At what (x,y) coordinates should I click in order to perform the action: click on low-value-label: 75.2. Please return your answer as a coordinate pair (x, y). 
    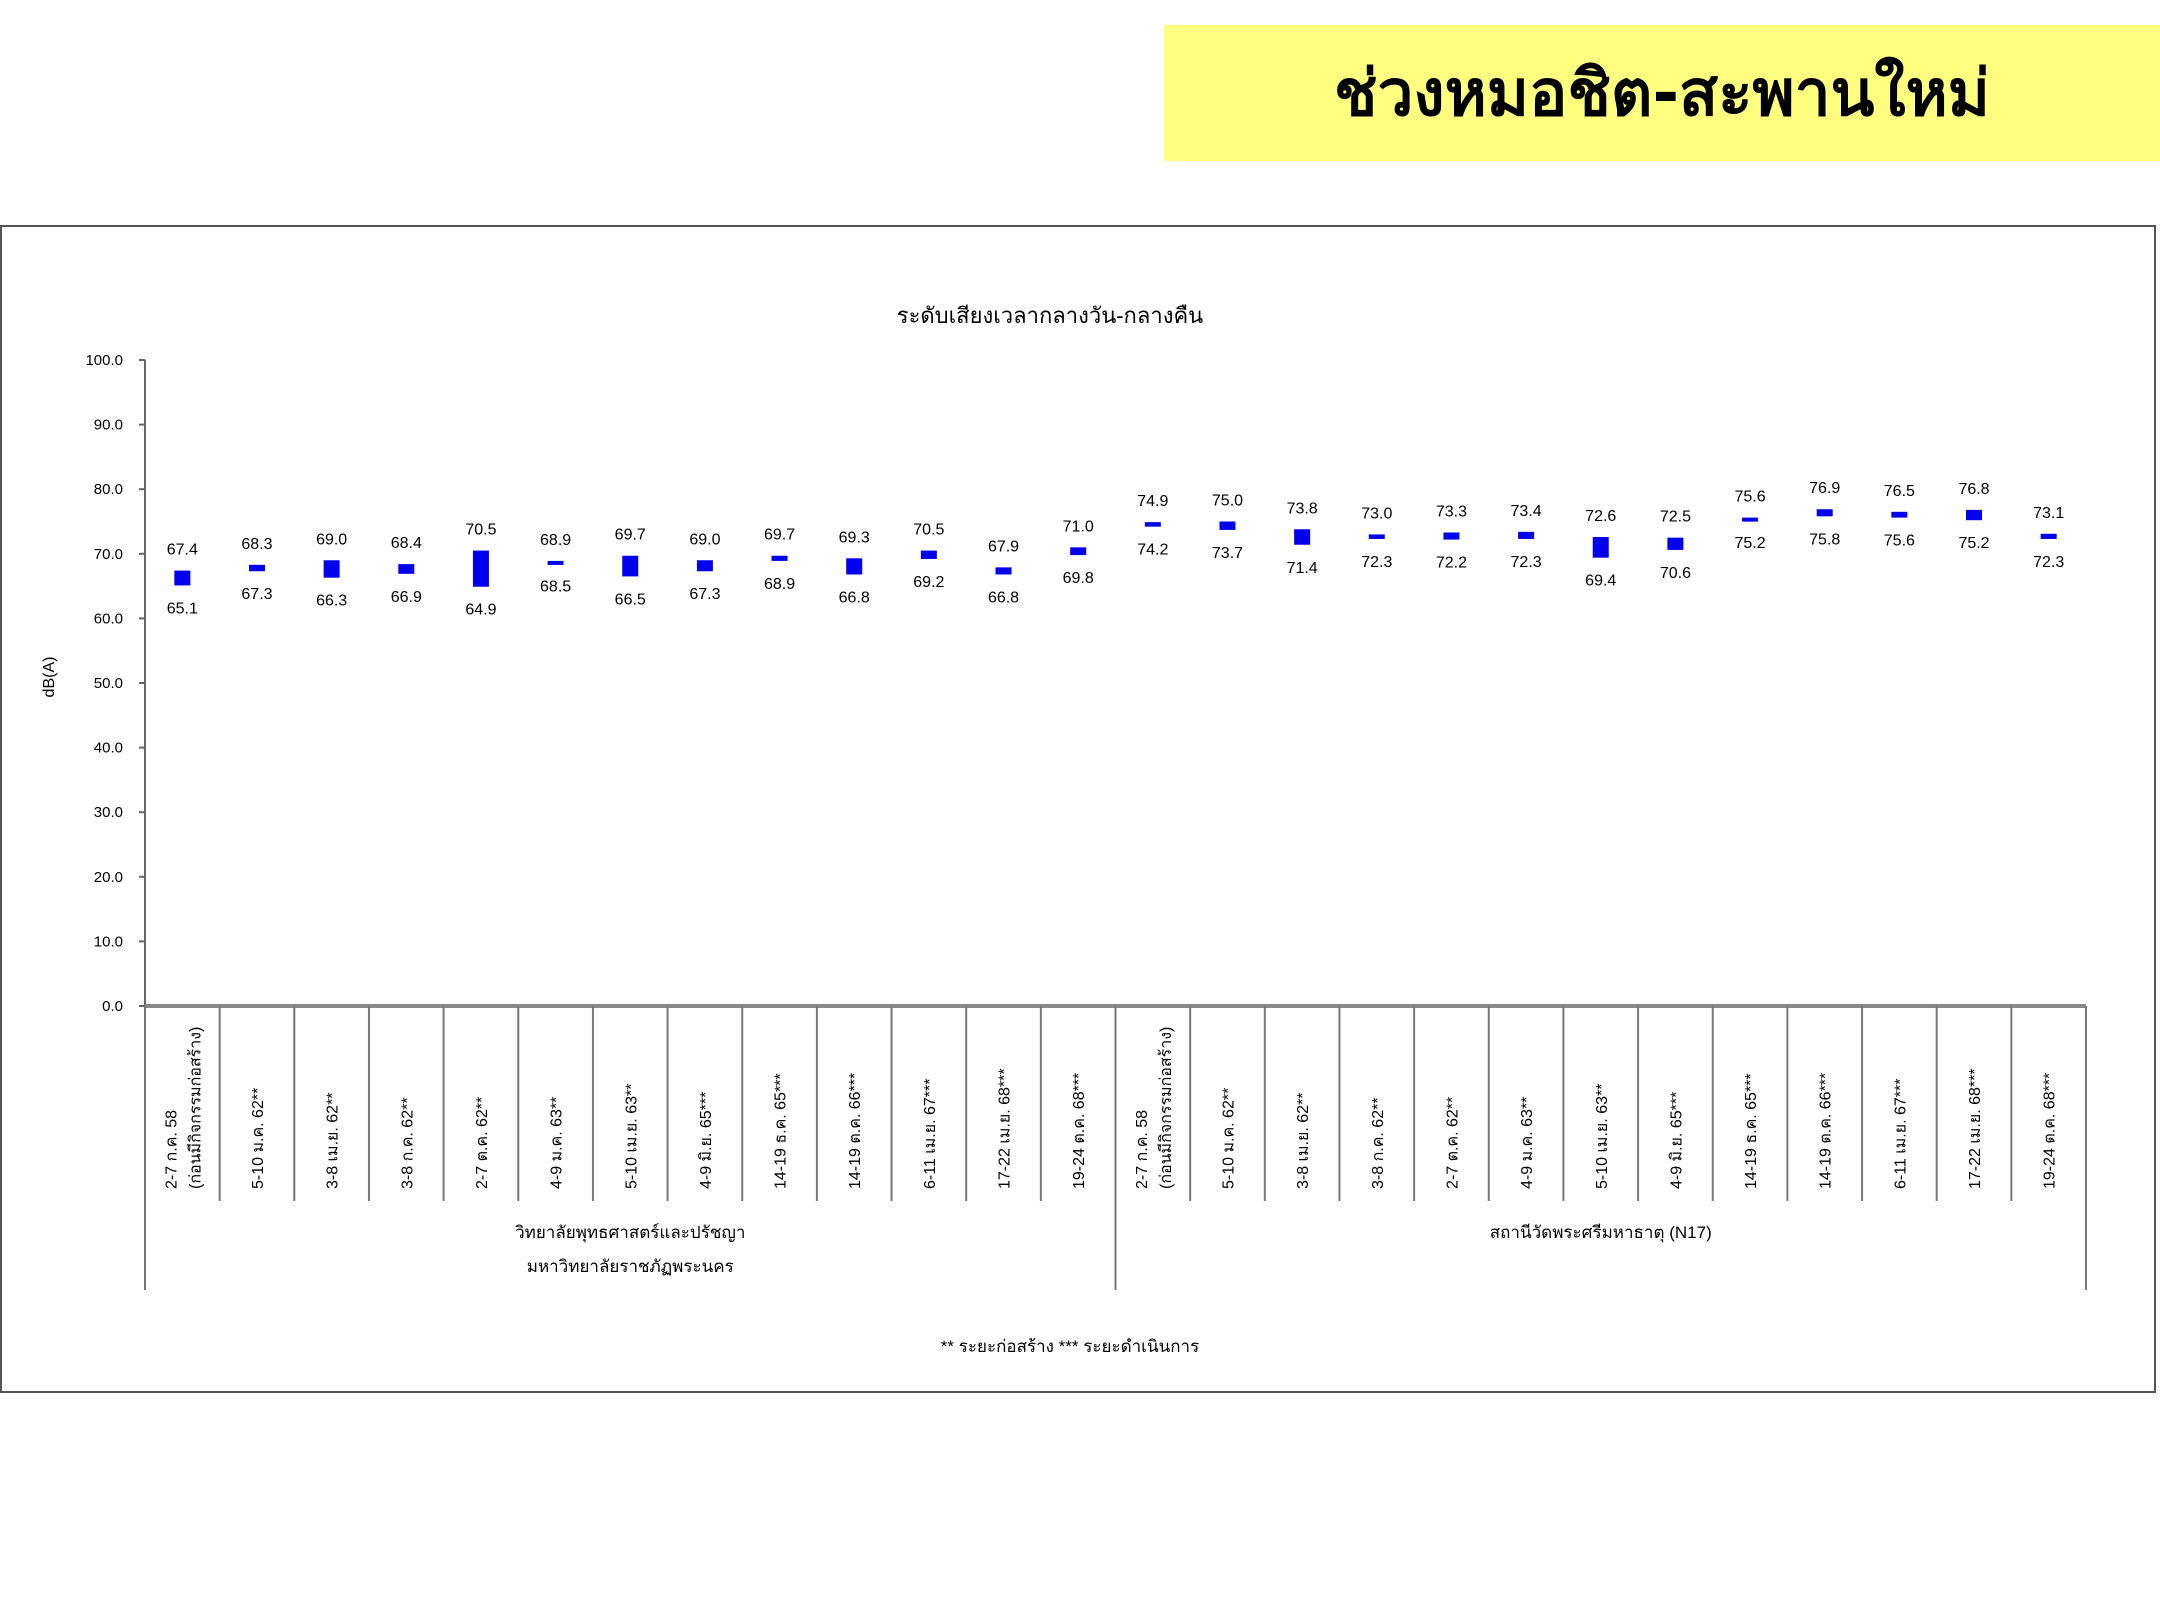
    Looking at the image, I should click on (1973, 543).